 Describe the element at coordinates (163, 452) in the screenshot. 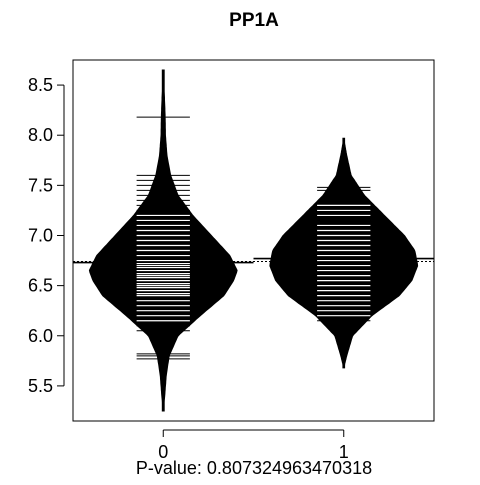

I see `x-tick-label: 0` at that location.